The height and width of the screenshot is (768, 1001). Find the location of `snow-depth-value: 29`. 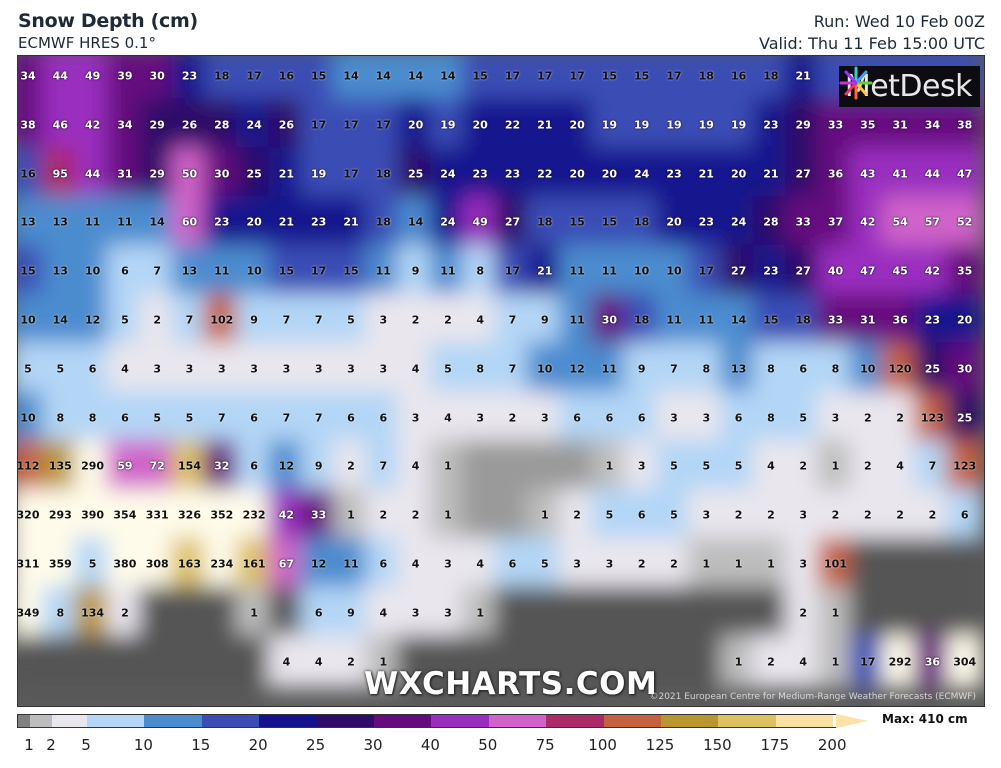

snow-depth-value: 29 is located at coordinates (803, 125).